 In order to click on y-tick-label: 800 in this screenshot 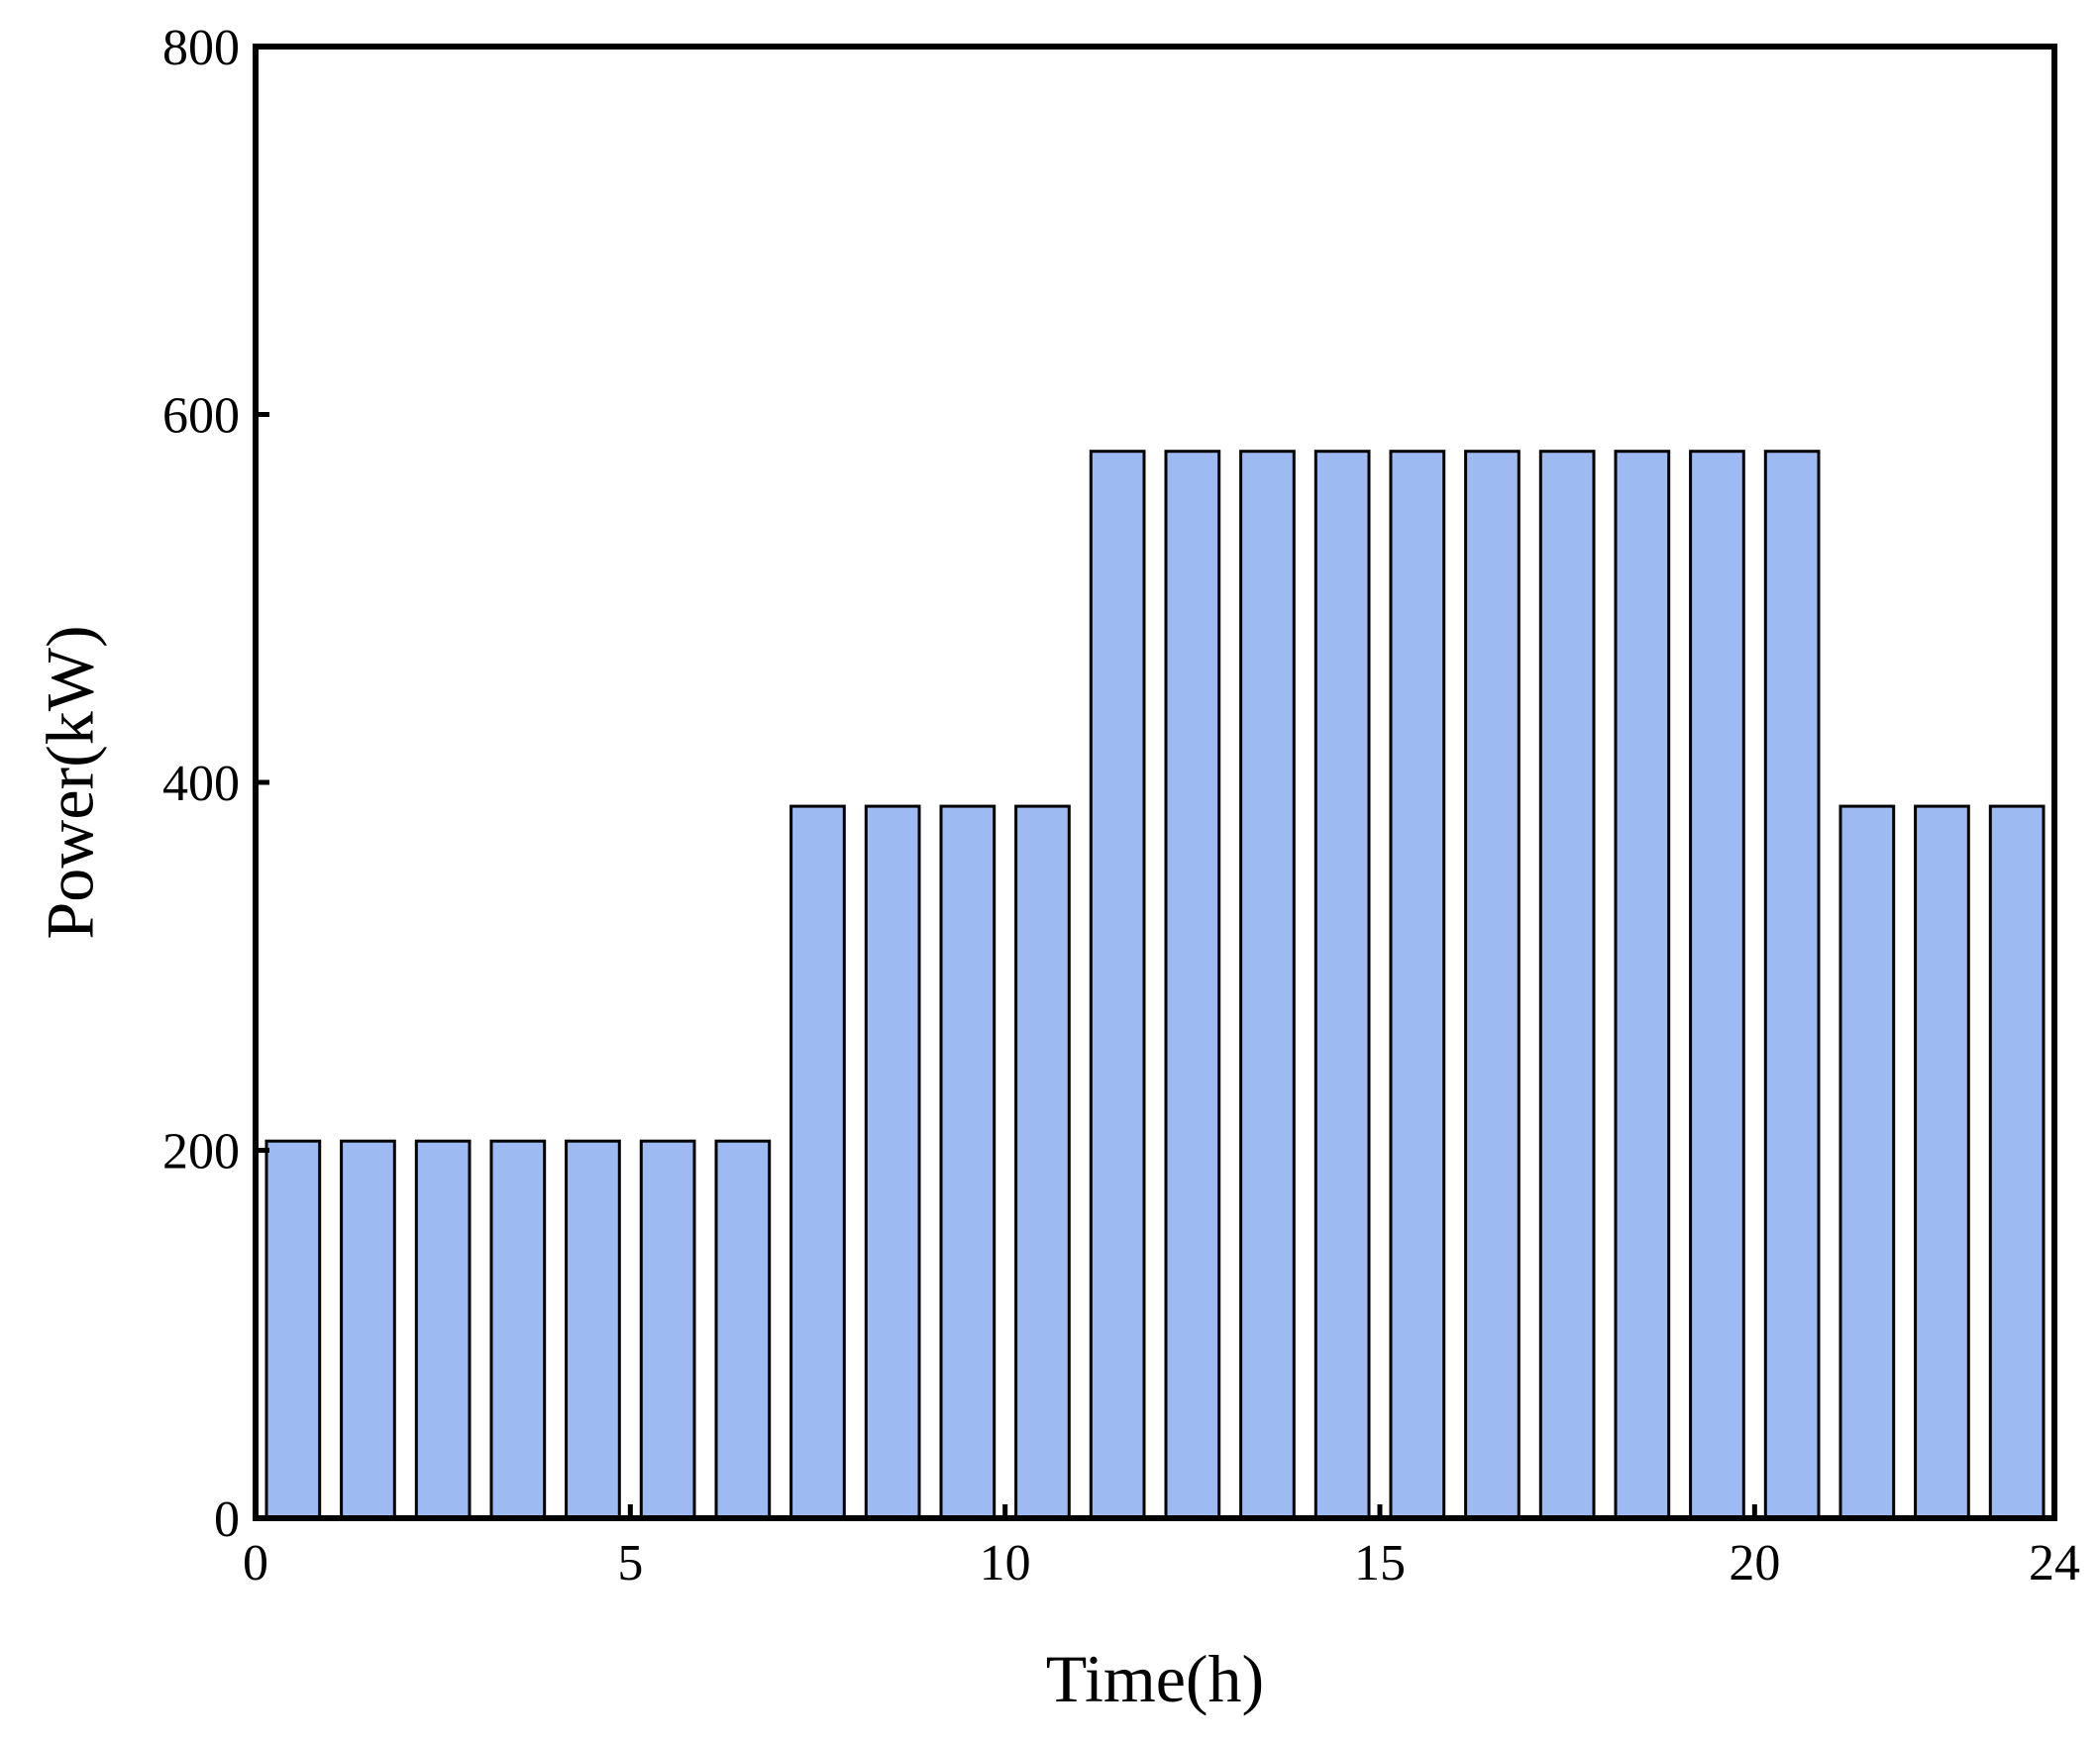, I will do `click(201, 48)`.